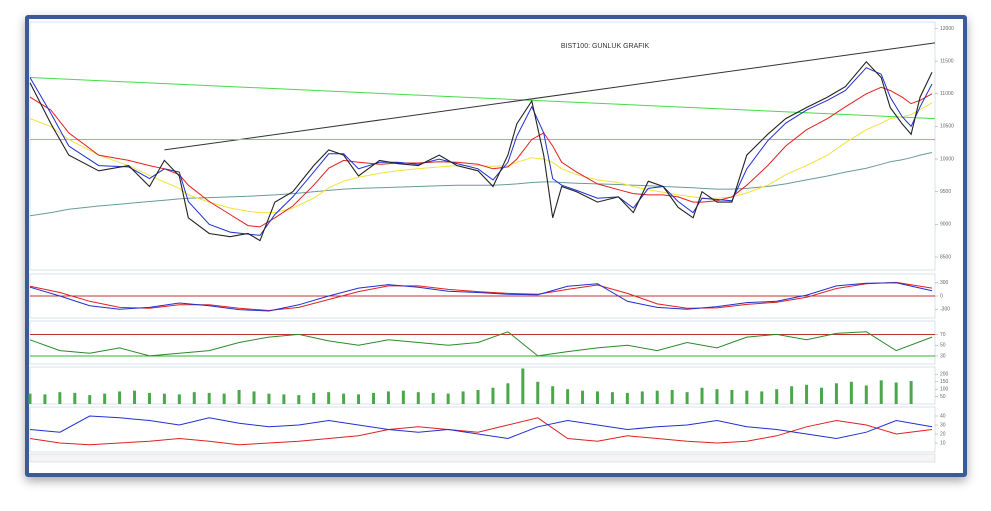 Image resolution: width=991 pixels, height=511 pixels. I want to click on y-tick-label: 9000, so click(945, 225).